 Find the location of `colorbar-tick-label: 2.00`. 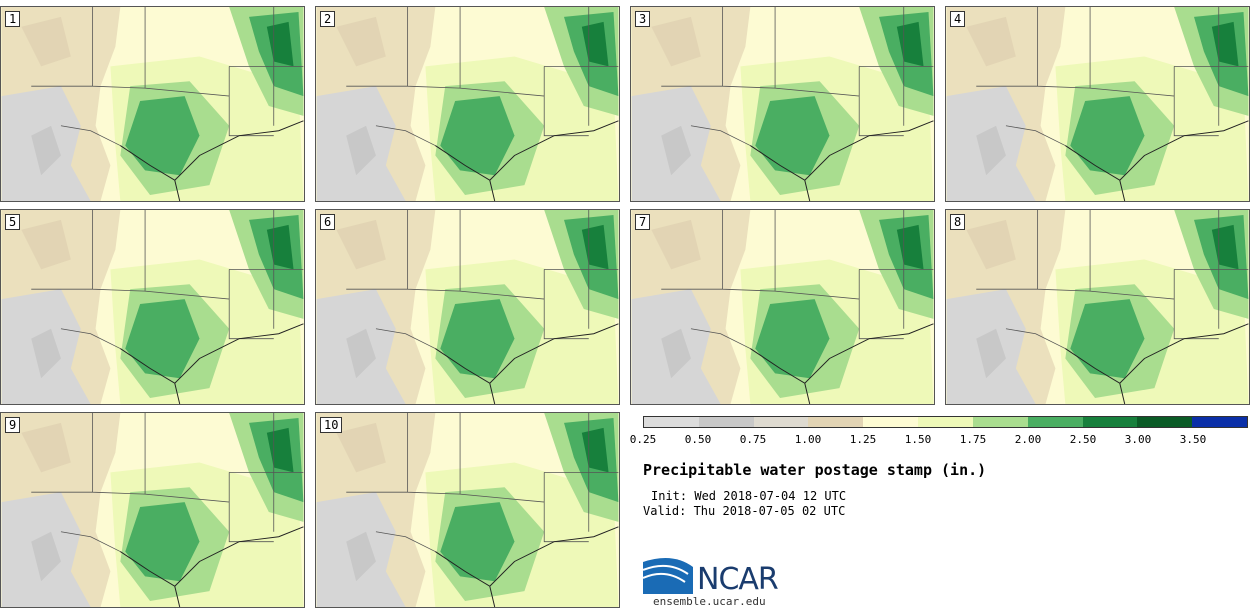

colorbar-tick-label: 2.00 is located at coordinates (1028, 439).